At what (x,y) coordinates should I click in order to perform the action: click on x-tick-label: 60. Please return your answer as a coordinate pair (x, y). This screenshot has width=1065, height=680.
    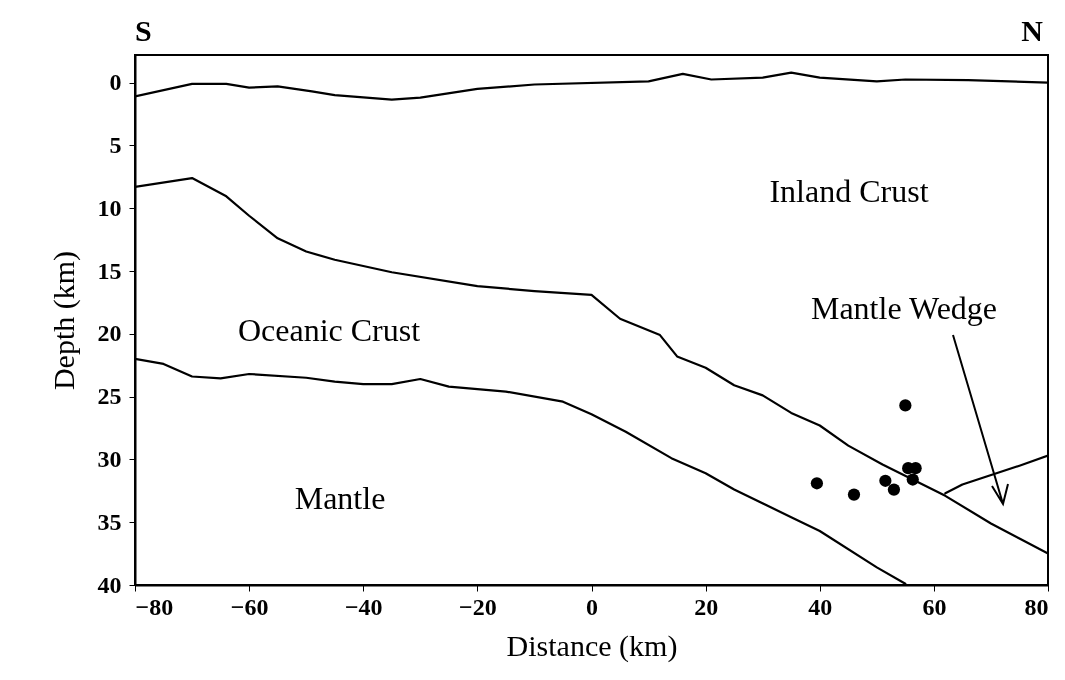
    Looking at the image, I should click on (934, 606).